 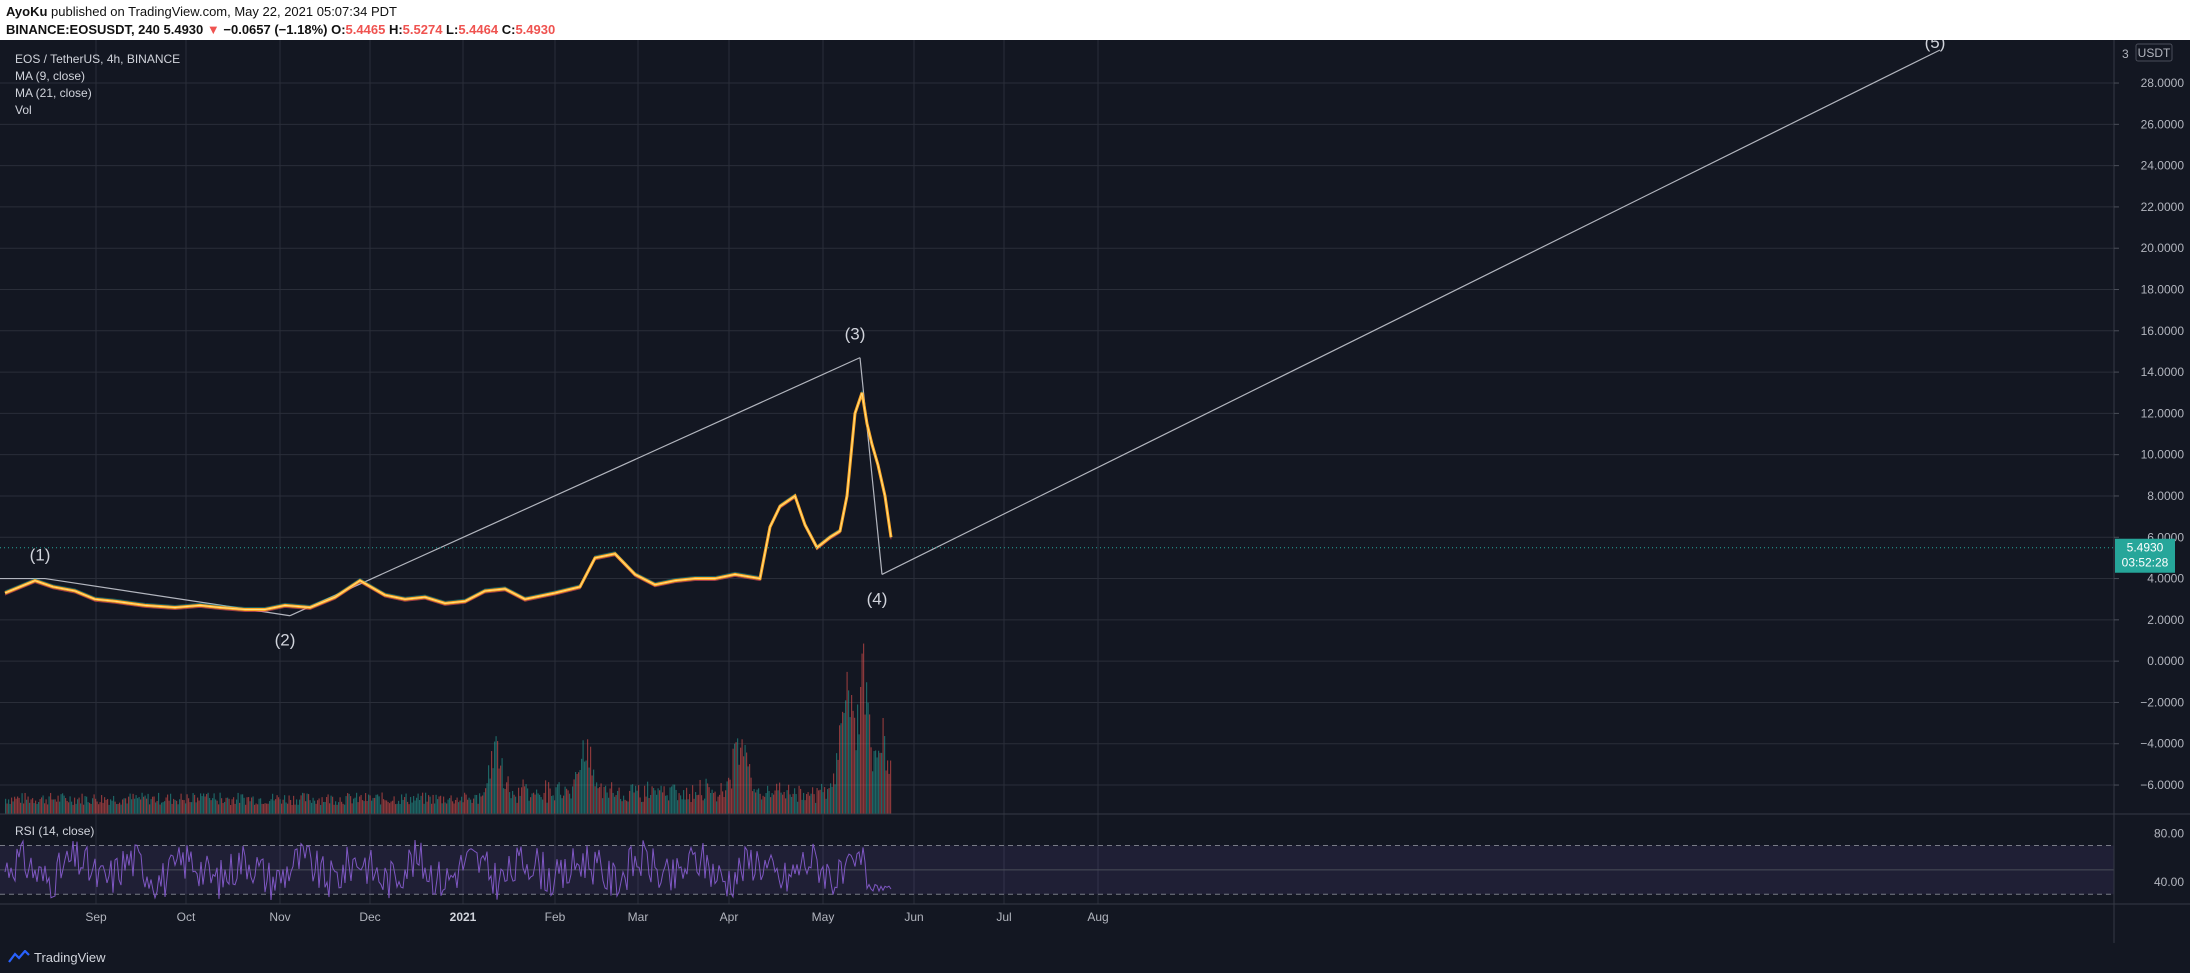 What do you see at coordinates (638, 917) in the screenshot?
I see `time-tick-label: Mar` at bounding box center [638, 917].